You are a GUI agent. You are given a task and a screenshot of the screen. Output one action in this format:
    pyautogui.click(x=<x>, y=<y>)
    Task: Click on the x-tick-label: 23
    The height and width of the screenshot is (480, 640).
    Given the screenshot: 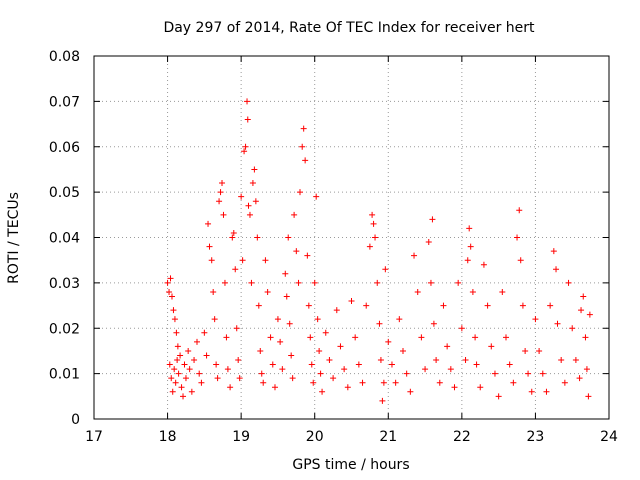 What is the action you would take?
    pyautogui.click(x=536, y=437)
    